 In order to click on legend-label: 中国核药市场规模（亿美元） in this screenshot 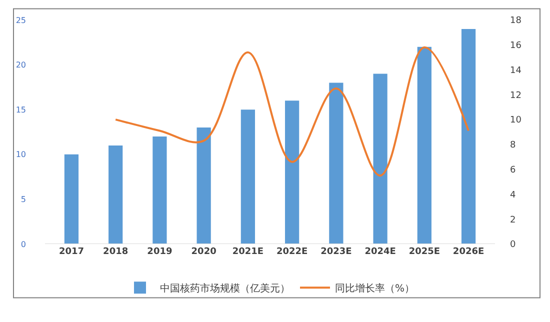, I will do `click(225, 288)`.